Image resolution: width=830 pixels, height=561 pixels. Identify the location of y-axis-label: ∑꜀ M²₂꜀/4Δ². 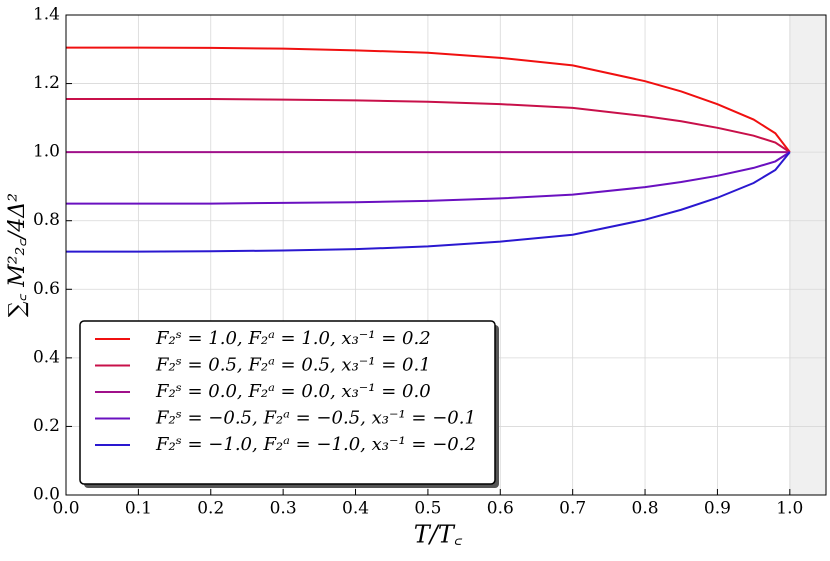
(17, 255).